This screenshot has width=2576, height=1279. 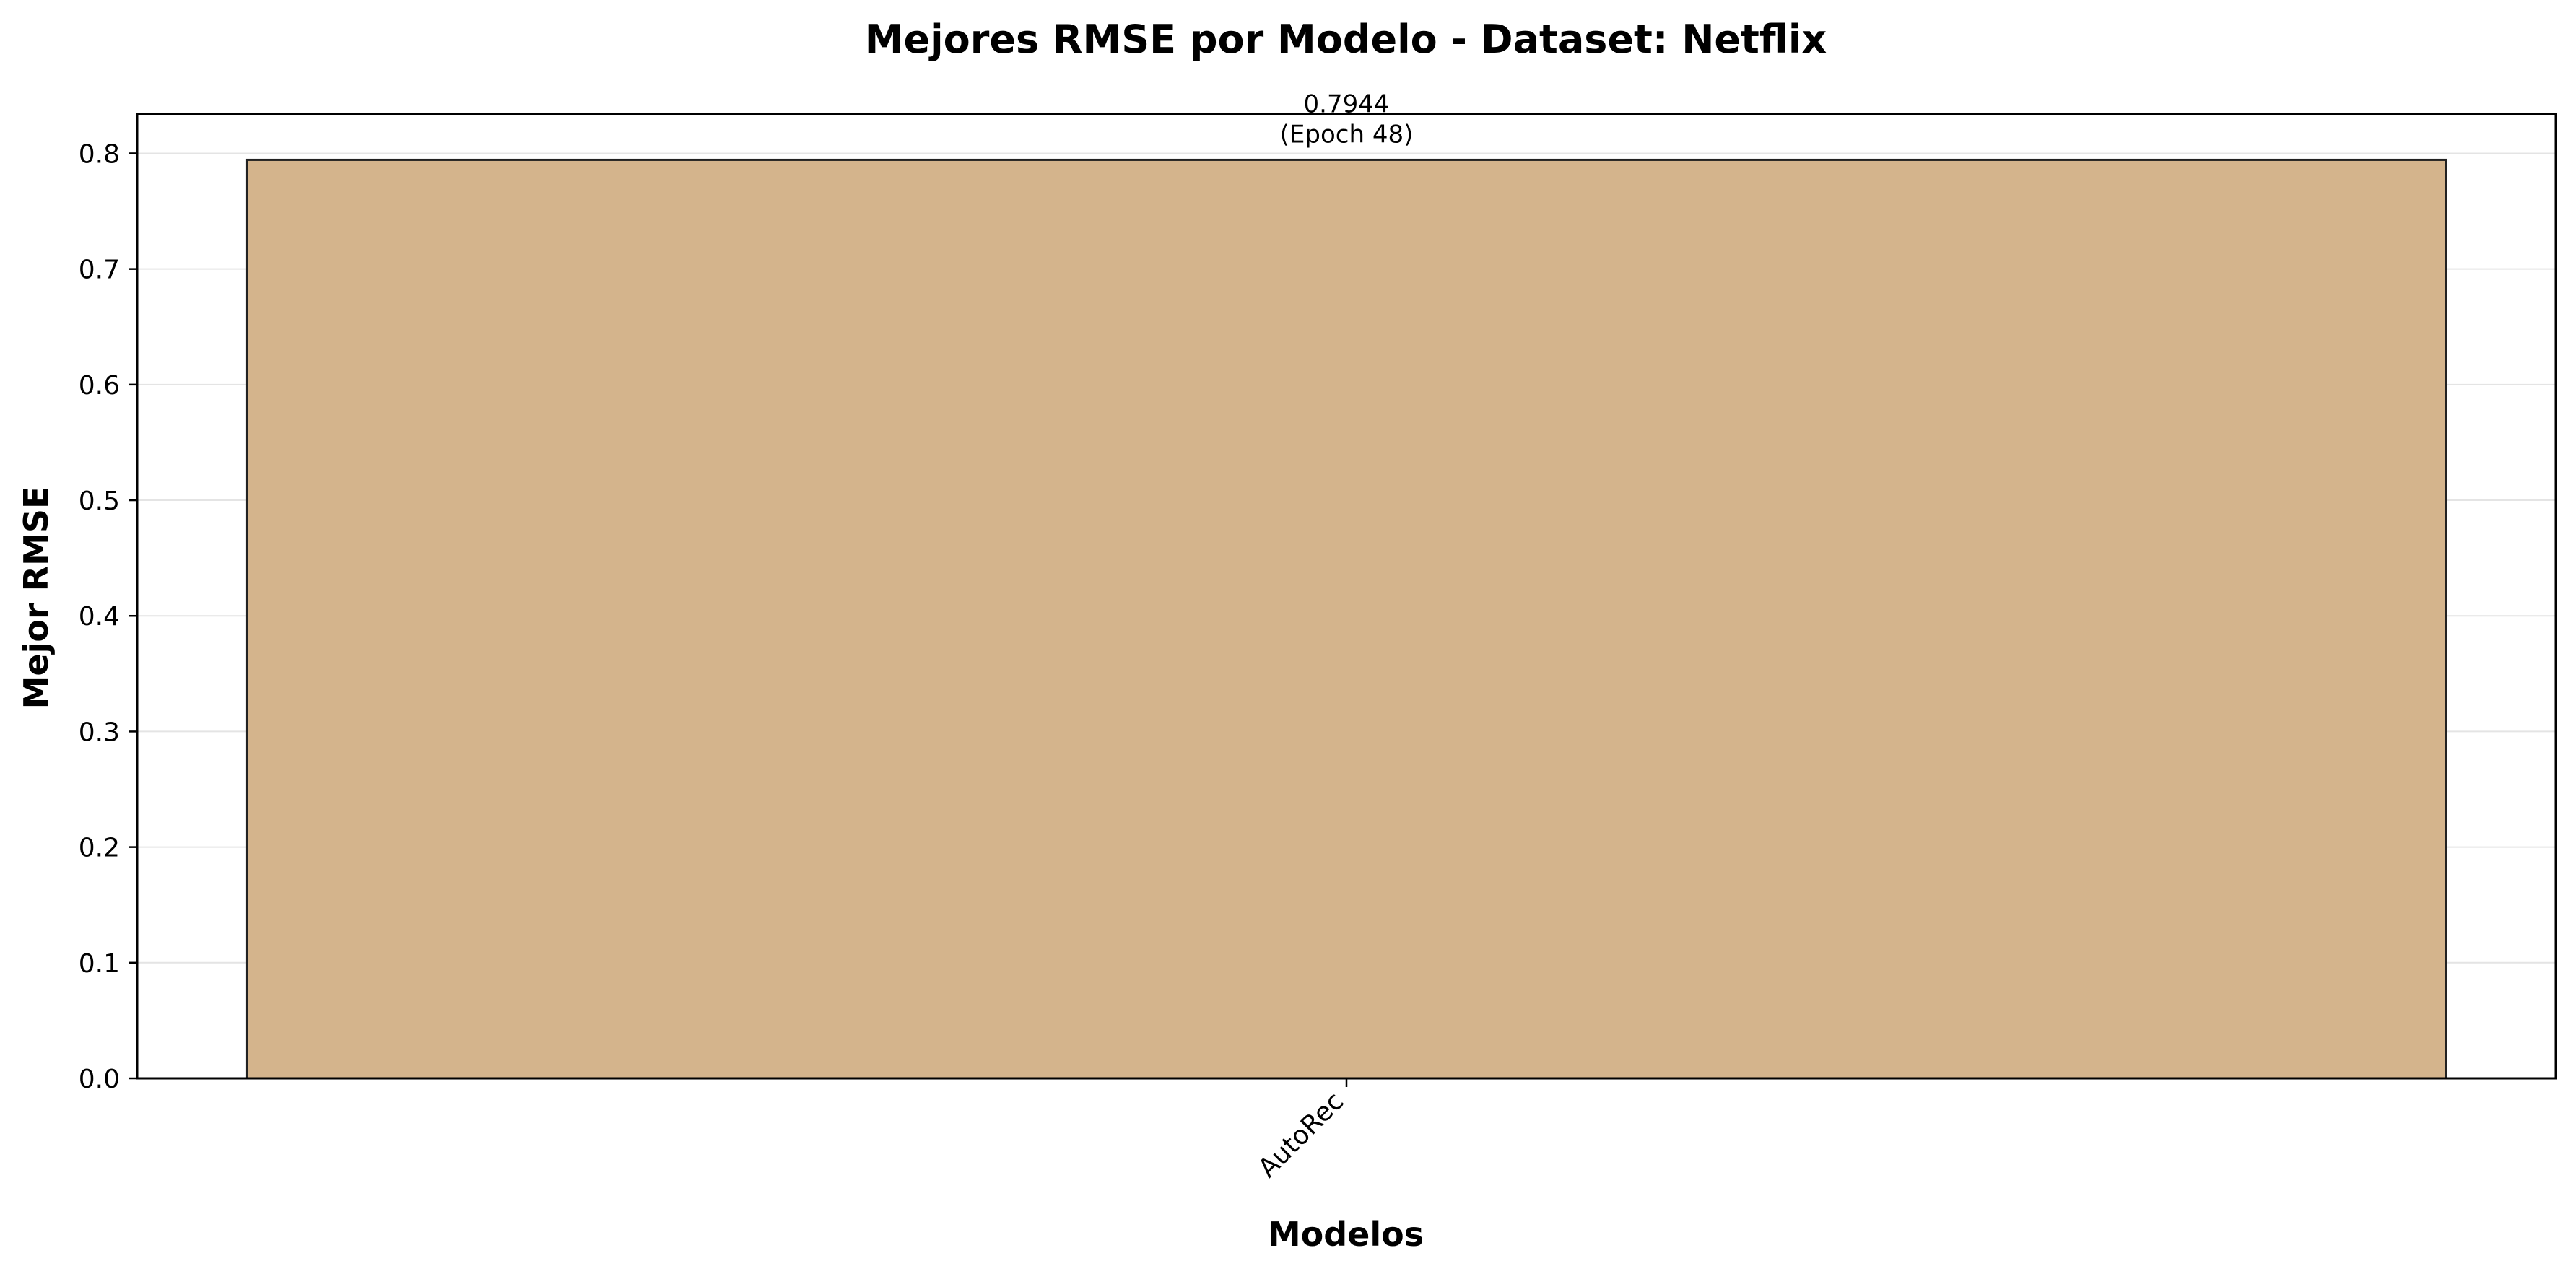 I want to click on y-tick-label: 0.3, so click(x=99, y=732).